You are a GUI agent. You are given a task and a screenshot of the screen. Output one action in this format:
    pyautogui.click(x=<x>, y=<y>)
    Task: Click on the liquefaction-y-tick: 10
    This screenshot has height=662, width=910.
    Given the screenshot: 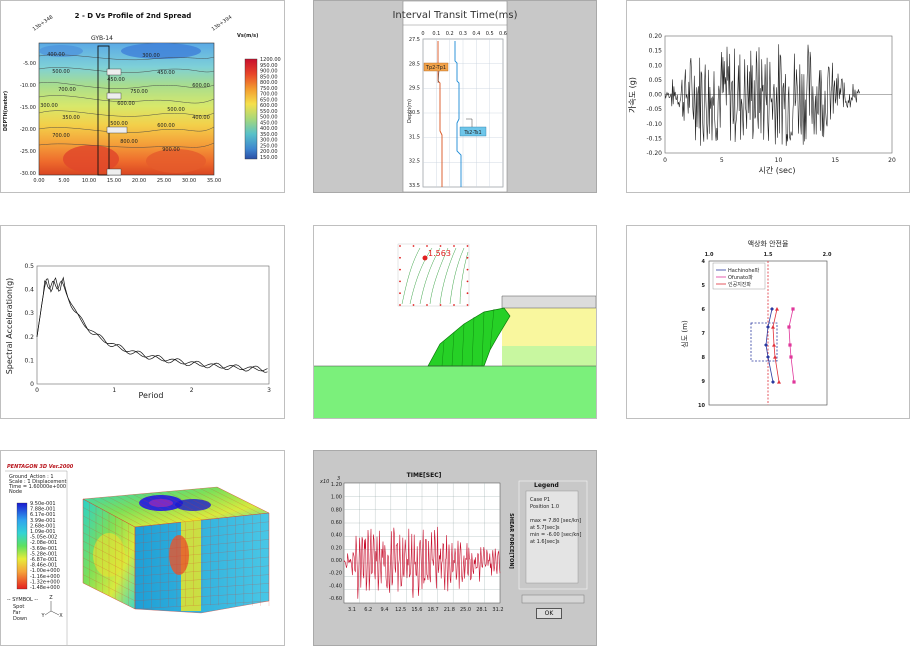 What is the action you would take?
    pyautogui.click(x=701, y=406)
    